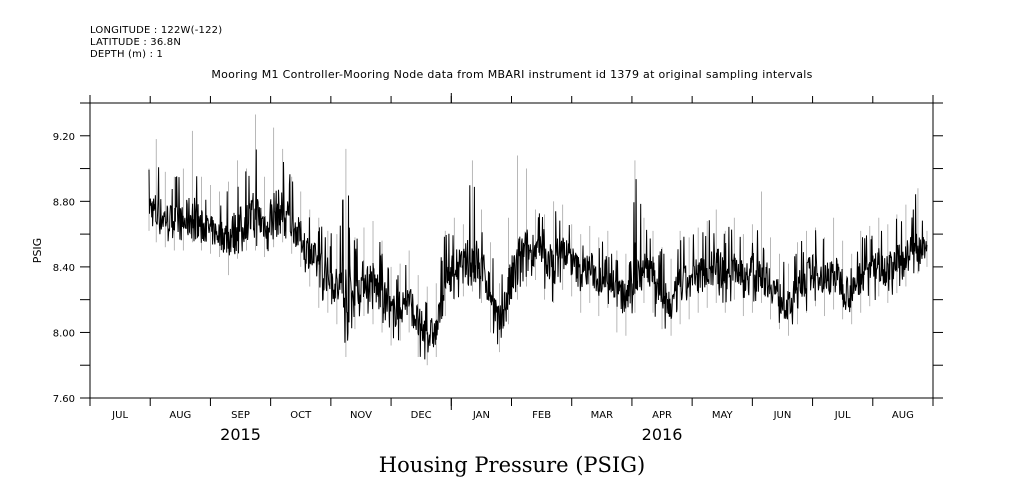  I want to click on x-tick-label: MAY, so click(723, 415).